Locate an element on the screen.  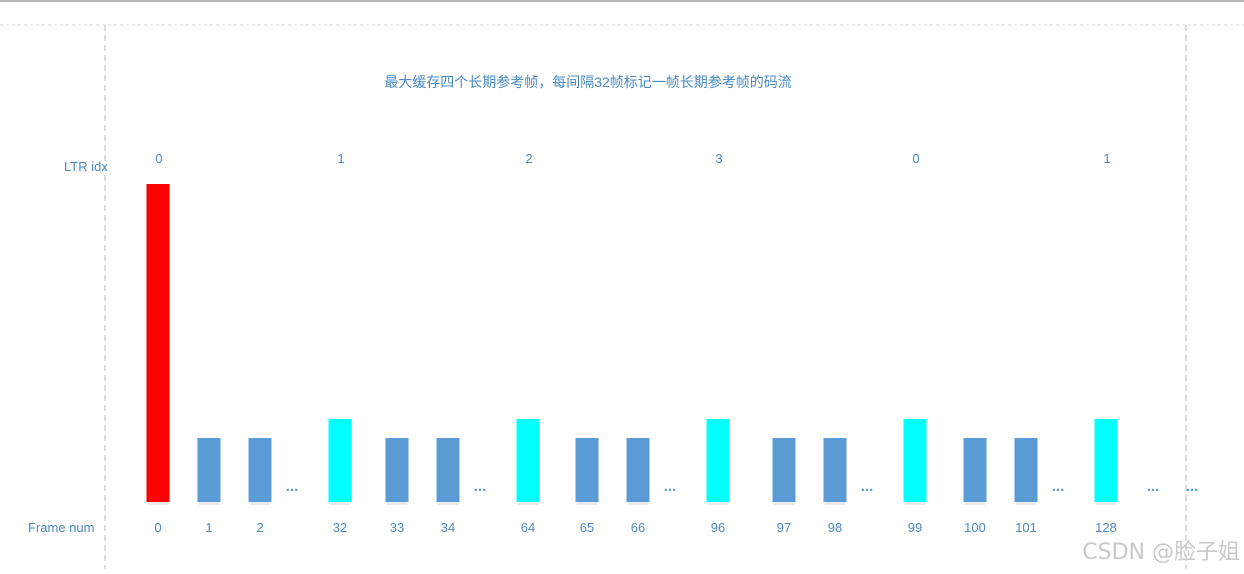
frame-num-label-value: 65 is located at coordinates (587, 527).